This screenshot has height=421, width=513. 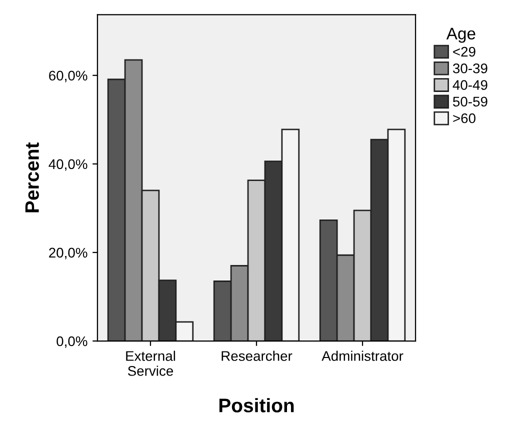 What do you see at coordinates (257, 355) in the screenshot?
I see `x-tick-label: Researcher` at bounding box center [257, 355].